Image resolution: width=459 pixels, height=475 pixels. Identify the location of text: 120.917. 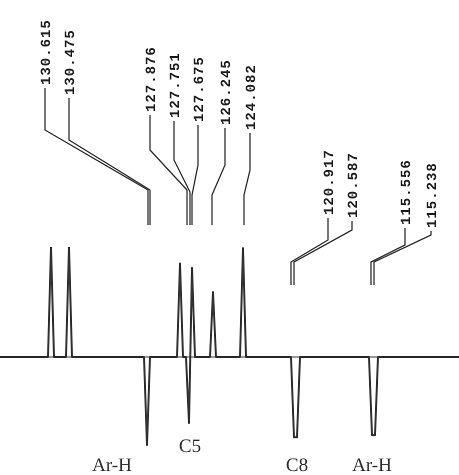
(330, 182).